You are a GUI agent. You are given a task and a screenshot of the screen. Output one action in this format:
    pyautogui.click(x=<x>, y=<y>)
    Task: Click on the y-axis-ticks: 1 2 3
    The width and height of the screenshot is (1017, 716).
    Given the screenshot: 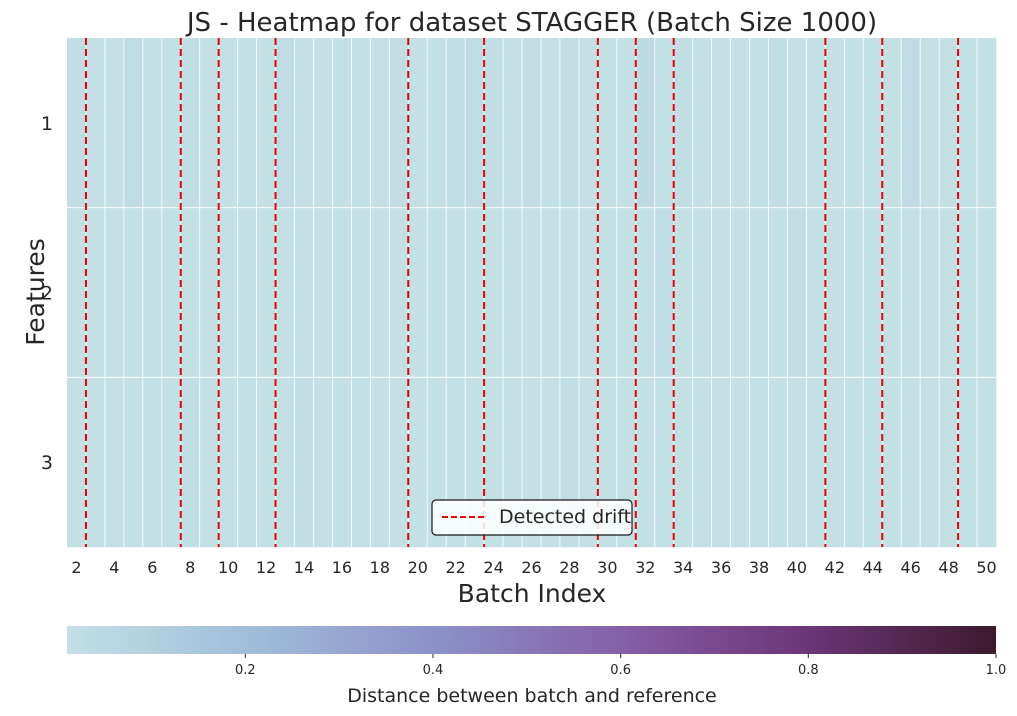 What is the action you would take?
    pyautogui.click(x=47, y=293)
    